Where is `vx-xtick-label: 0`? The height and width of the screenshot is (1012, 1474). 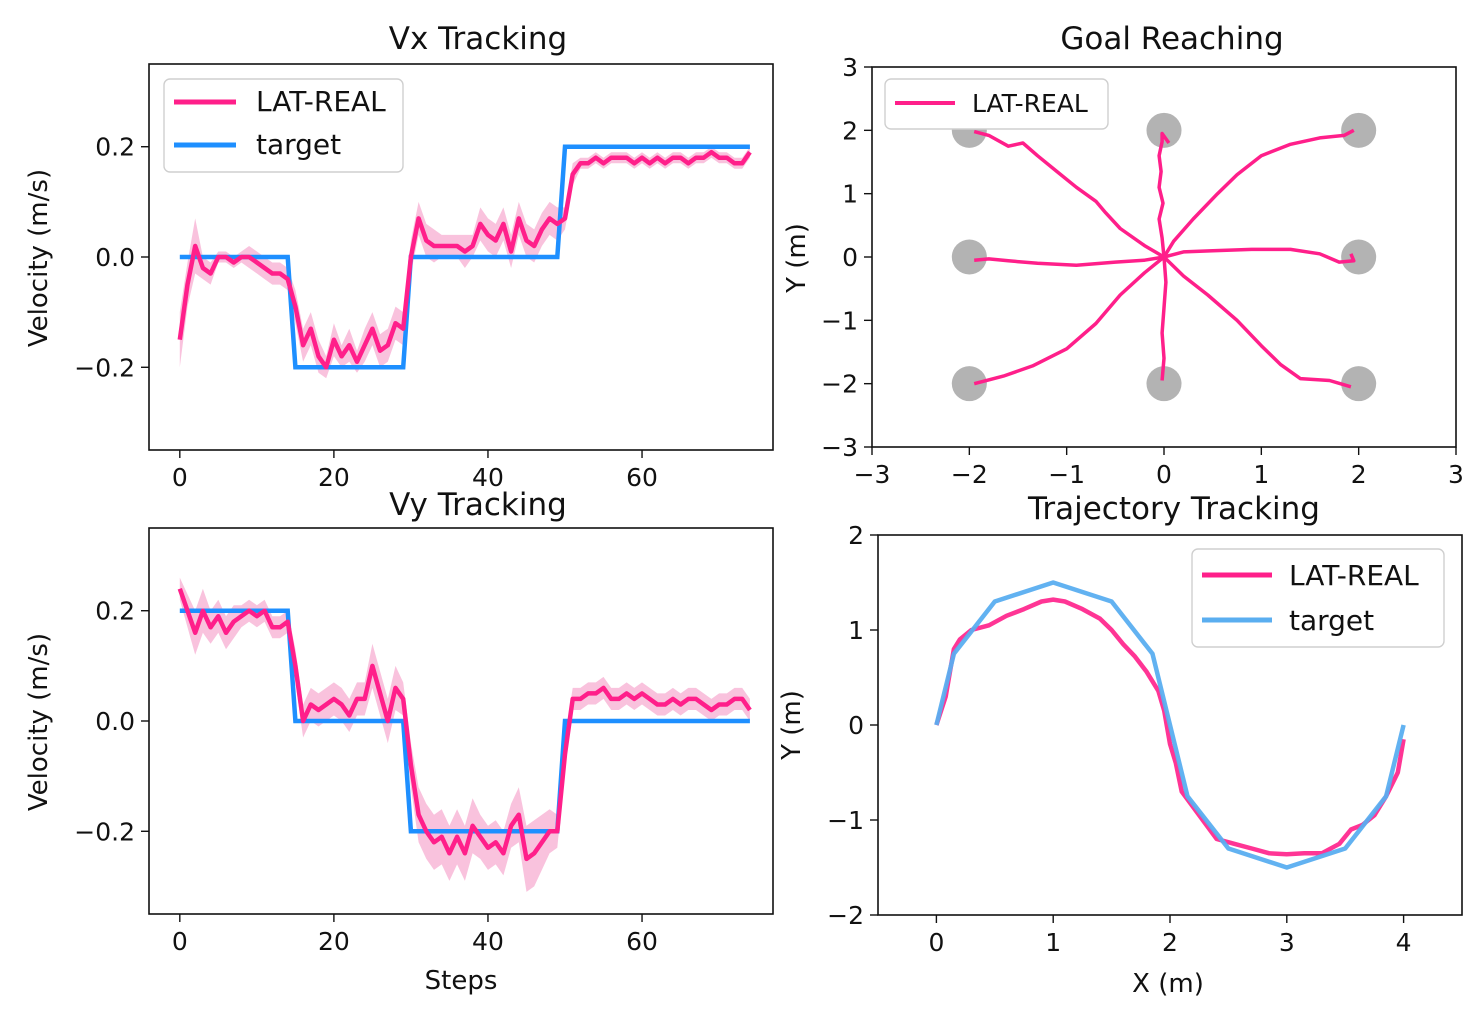 vx-xtick-label: 0 is located at coordinates (180, 477).